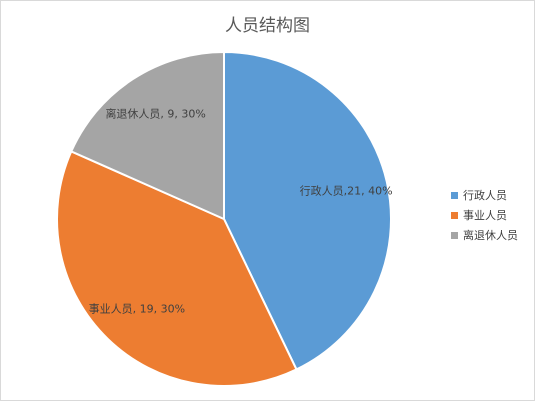  Describe the element at coordinates (137, 309) in the screenshot. I see `data-label: 事业人员, 19, 30%` at that location.